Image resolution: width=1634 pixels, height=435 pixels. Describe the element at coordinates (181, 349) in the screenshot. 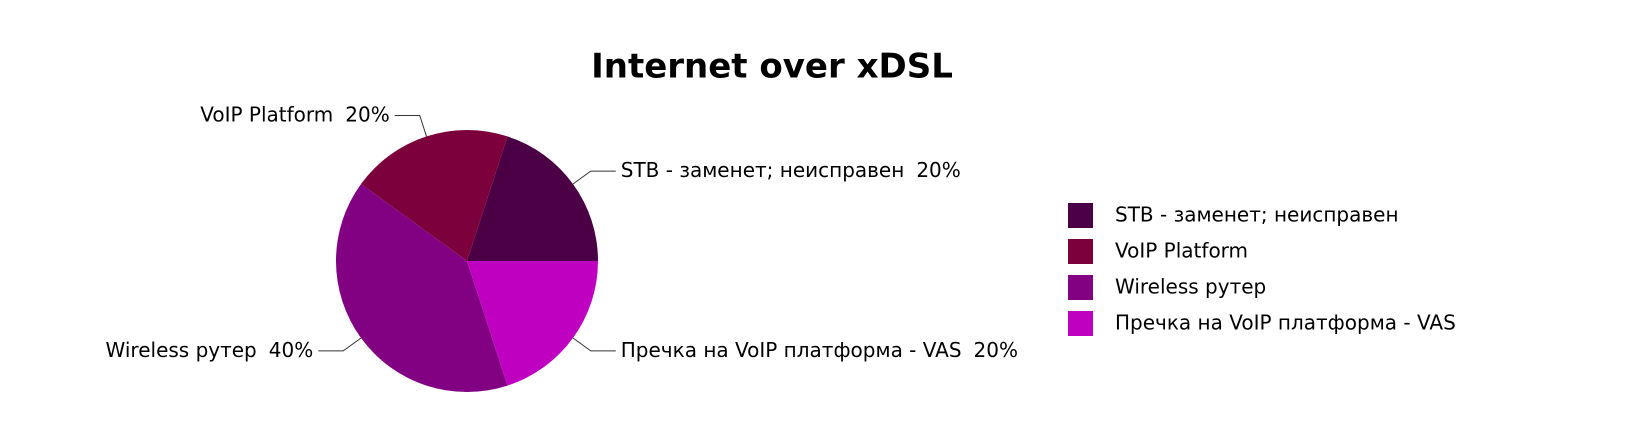

I see `data-label-name: Wireless рутер` at that location.